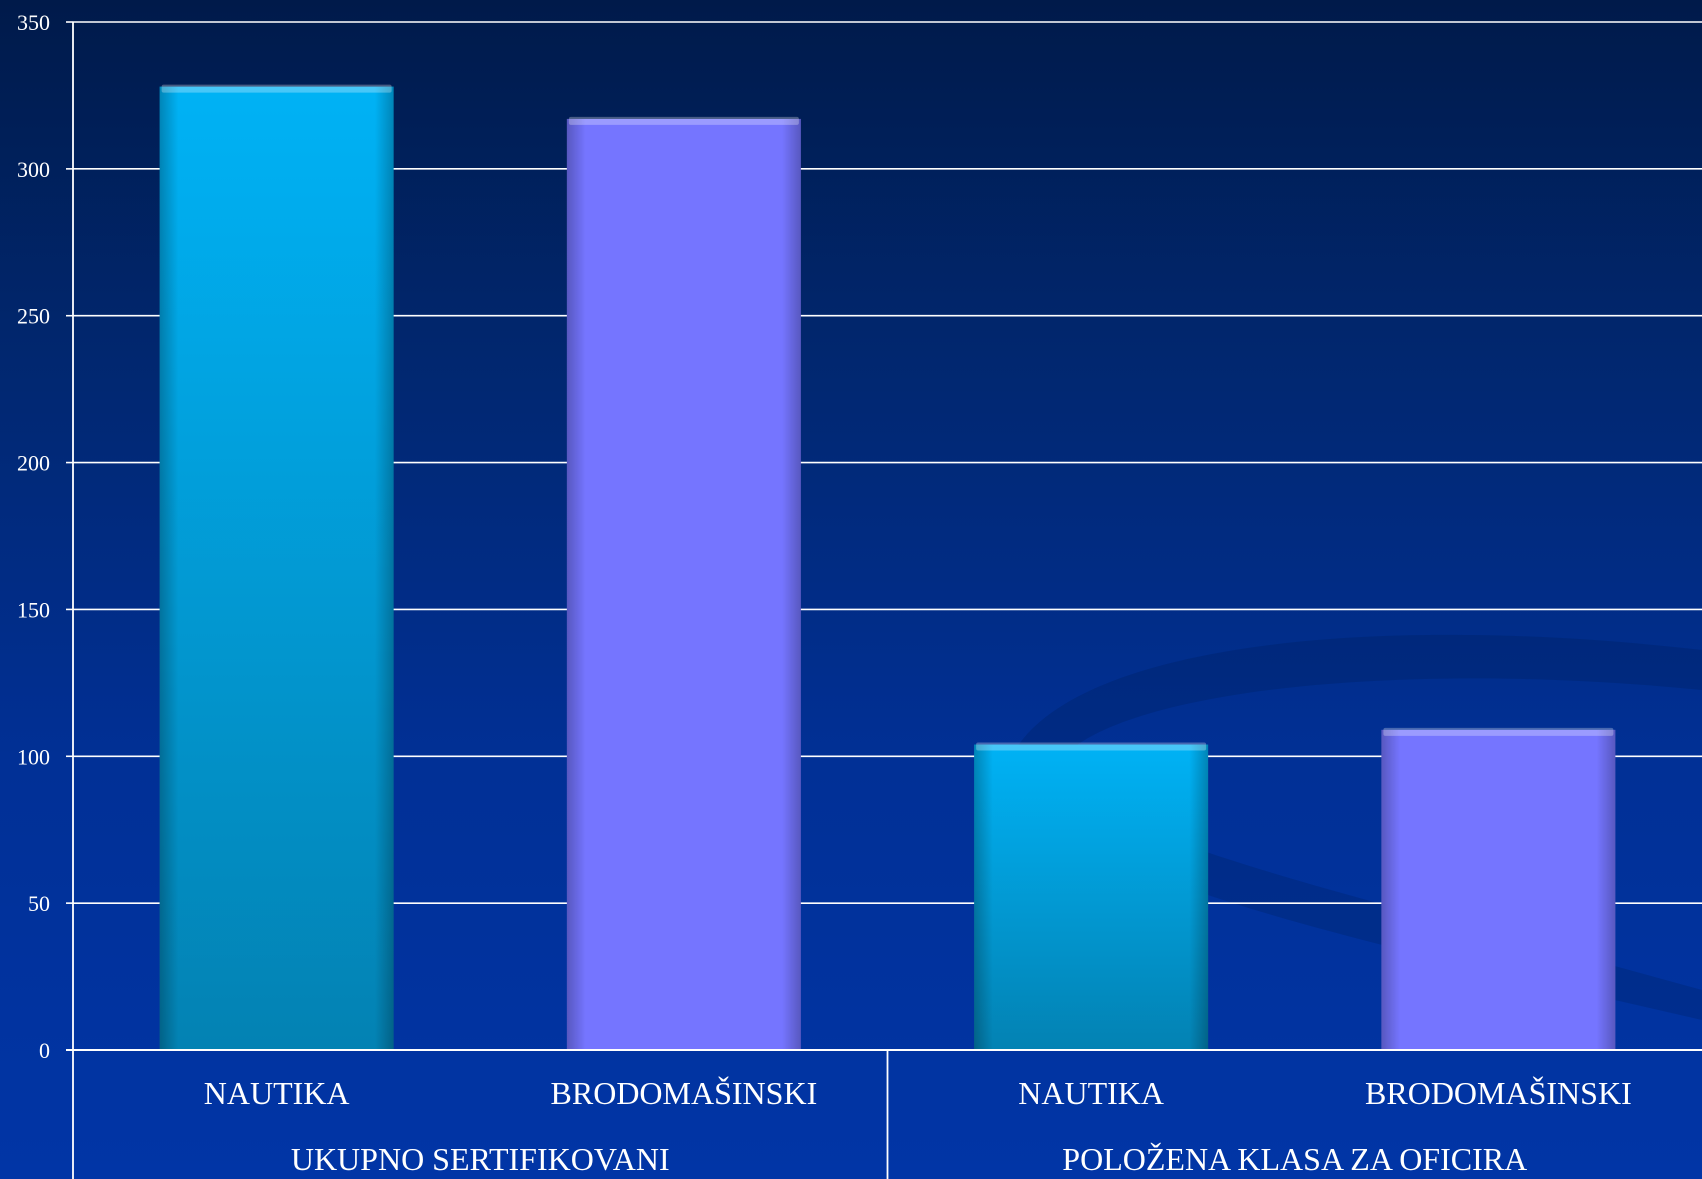  Describe the element at coordinates (33, 169) in the screenshot. I see `y-tick-label: 300` at that location.